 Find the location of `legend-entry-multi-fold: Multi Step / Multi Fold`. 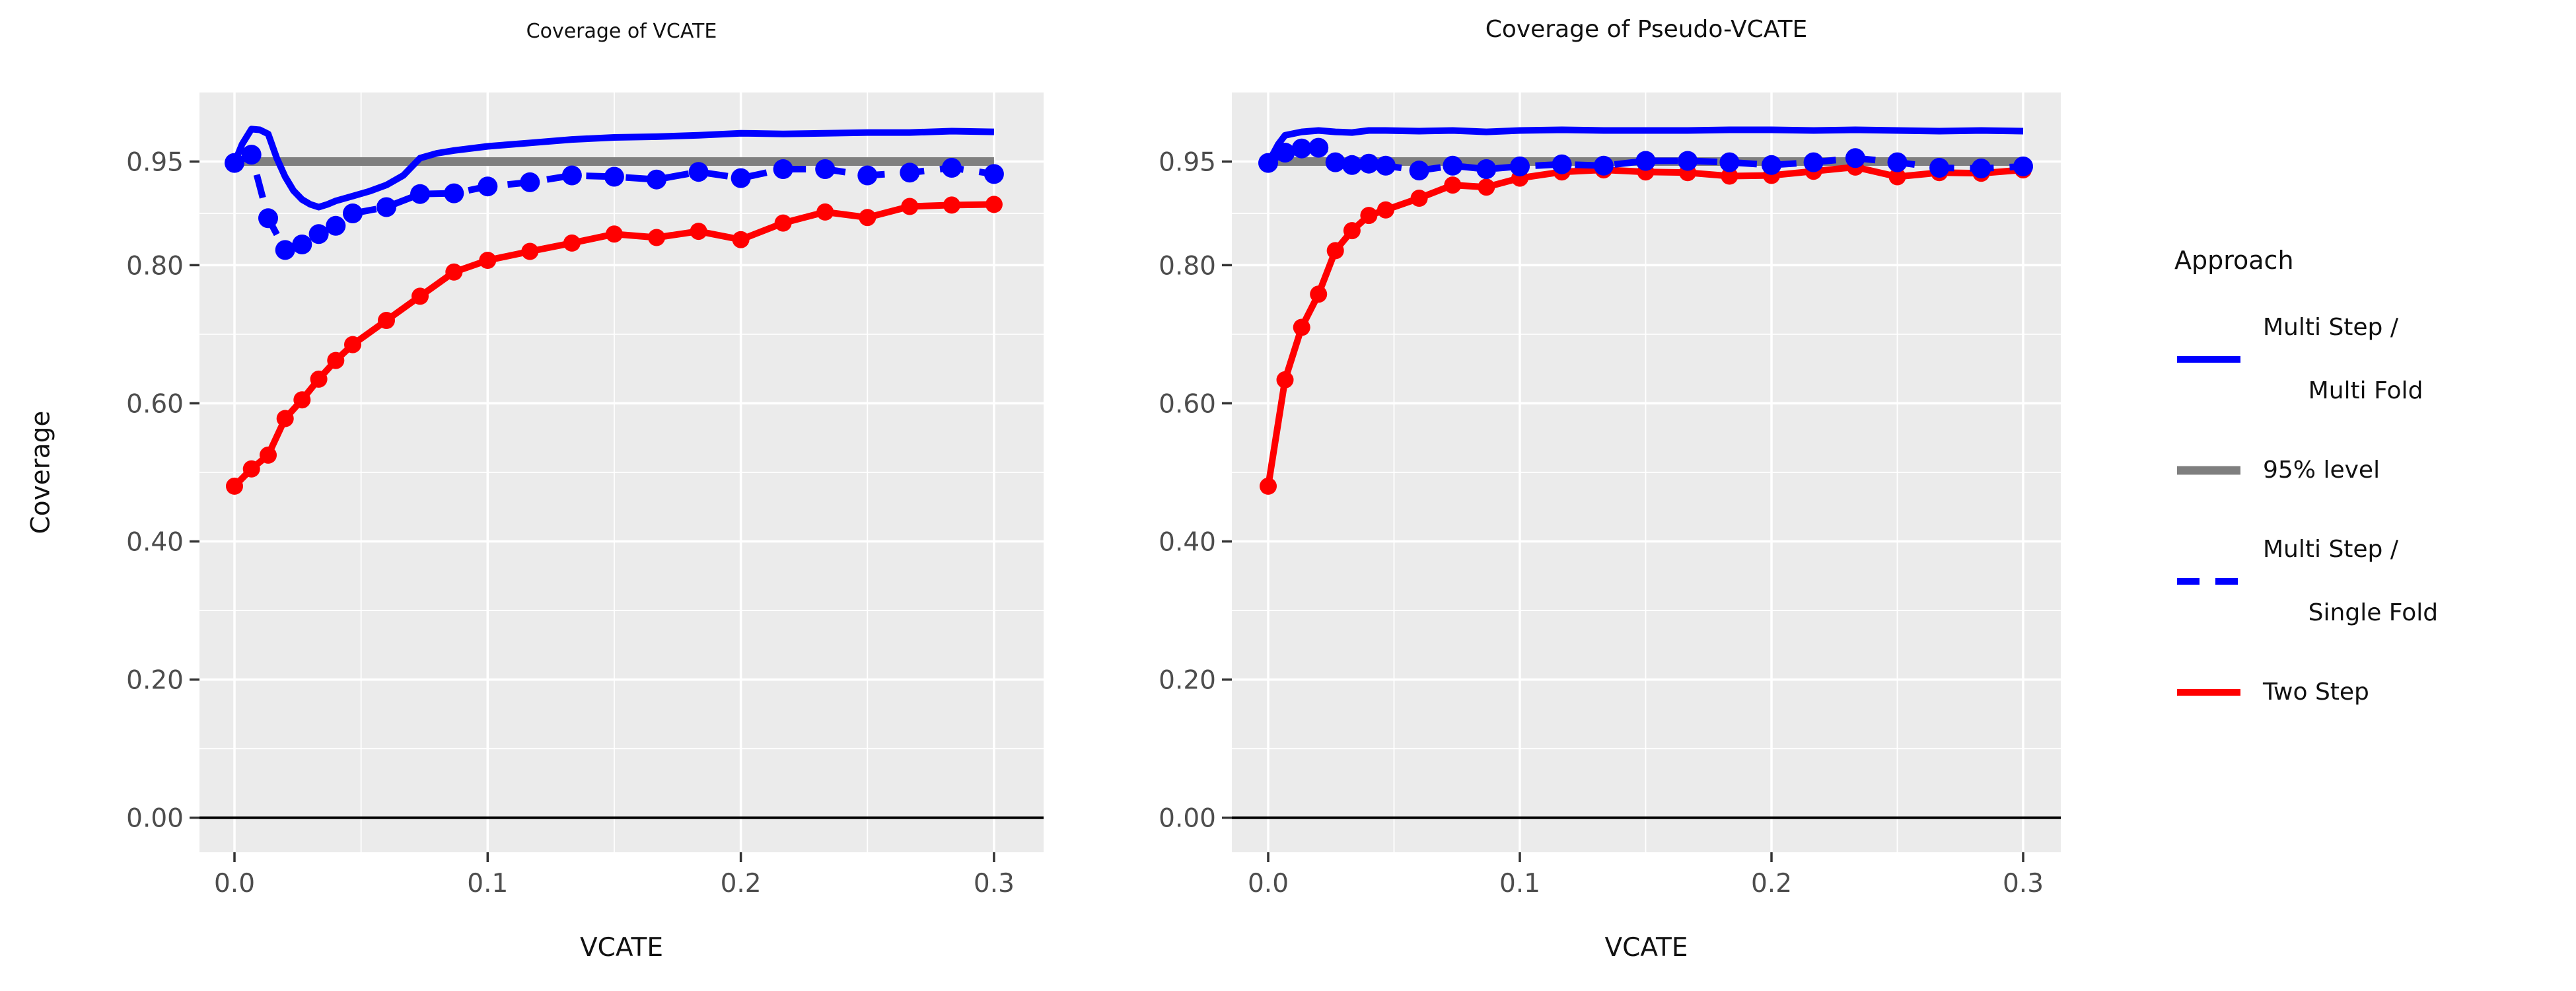

legend-entry-multi-fold: Multi Step / Multi Fold is located at coordinates (2372, 359).